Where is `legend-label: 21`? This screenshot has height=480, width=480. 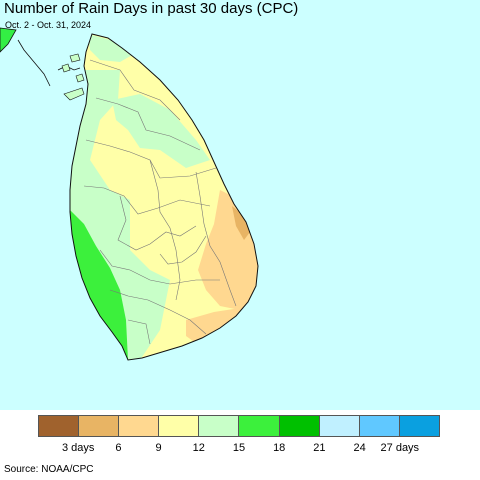
legend-label: 21 is located at coordinates (319, 448).